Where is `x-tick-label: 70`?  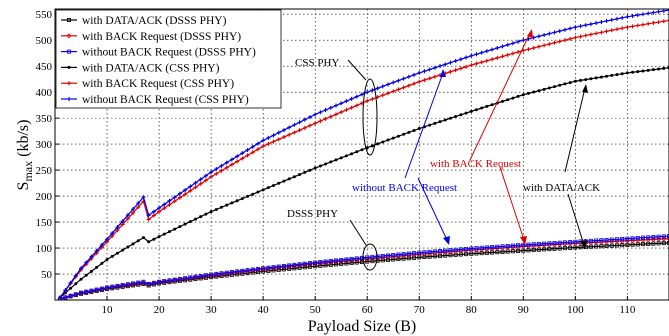
x-tick-label: 70 is located at coordinates (420, 310).